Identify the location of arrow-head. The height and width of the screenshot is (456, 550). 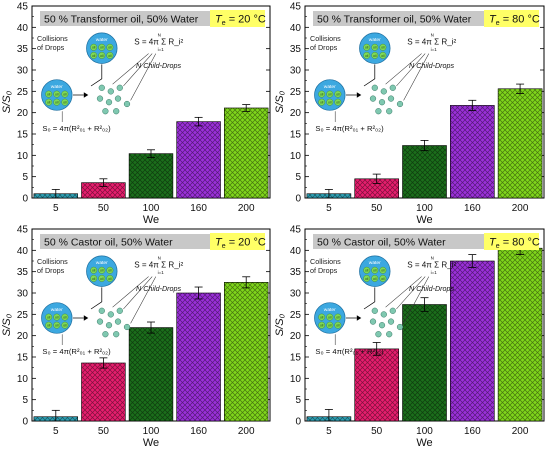
(359, 95).